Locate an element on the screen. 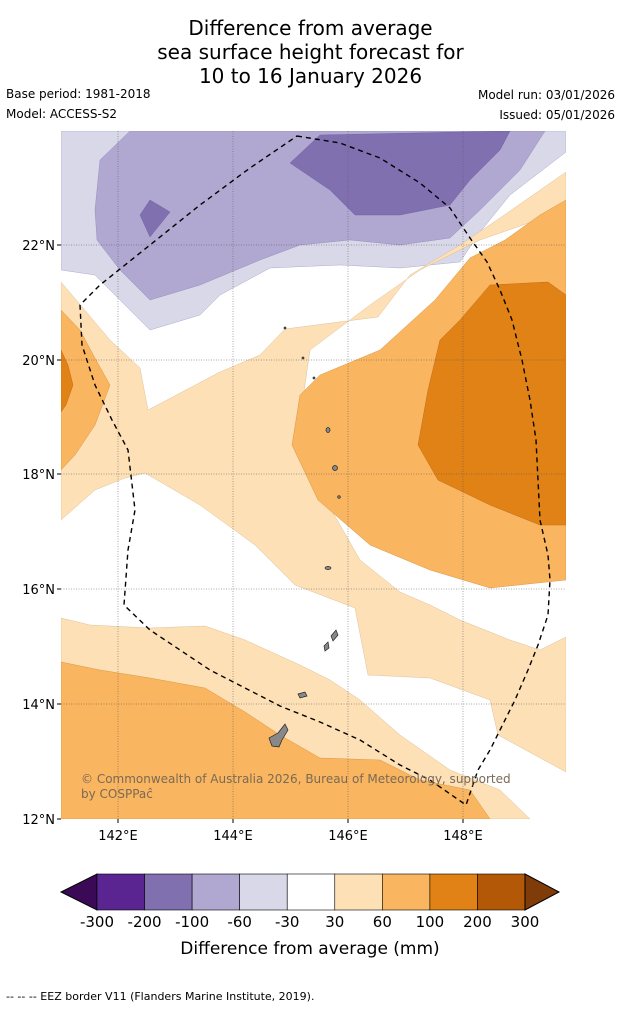  colorbar-title: Difference from average (mm) is located at coordinates (309, 949).